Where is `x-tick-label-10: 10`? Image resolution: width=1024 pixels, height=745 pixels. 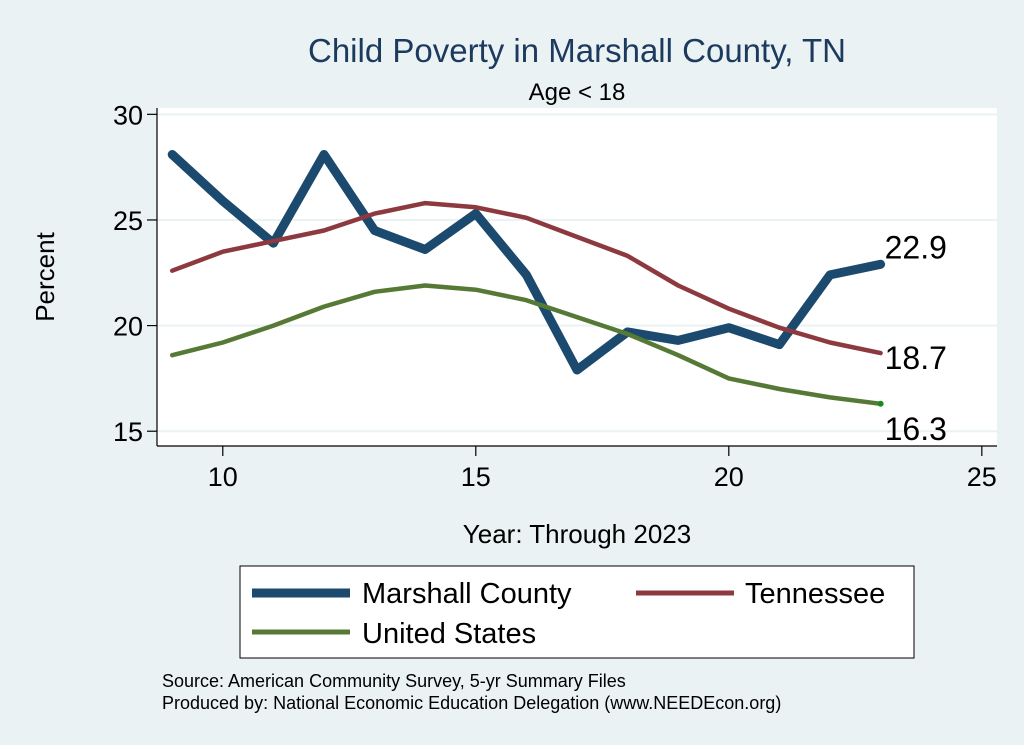
x-tick-label-10: 10 is located at coordinates (223, 477).